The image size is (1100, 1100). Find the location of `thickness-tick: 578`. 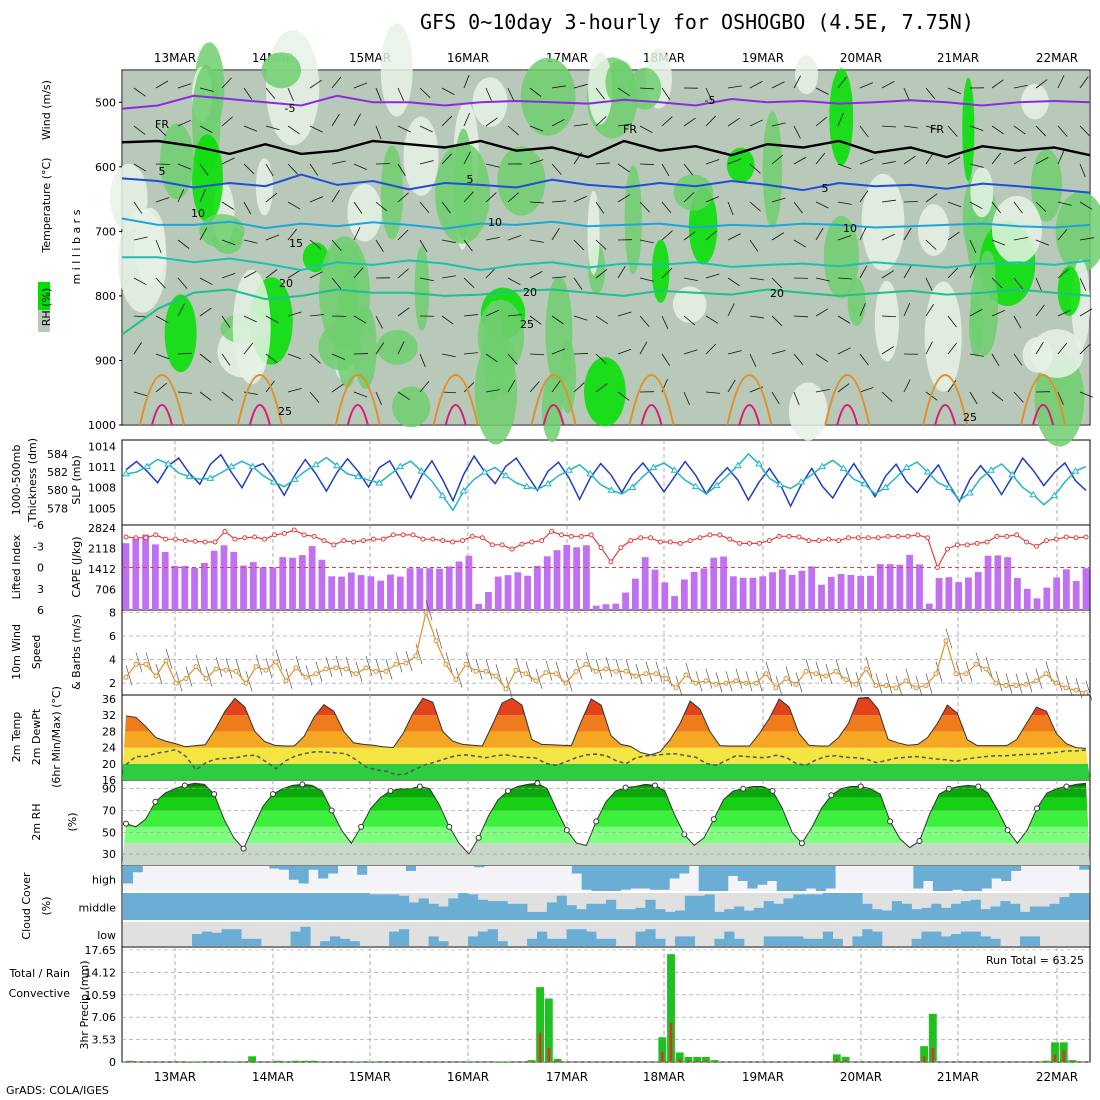

thickness-tick: 578 is located at coordinates (57, 508).